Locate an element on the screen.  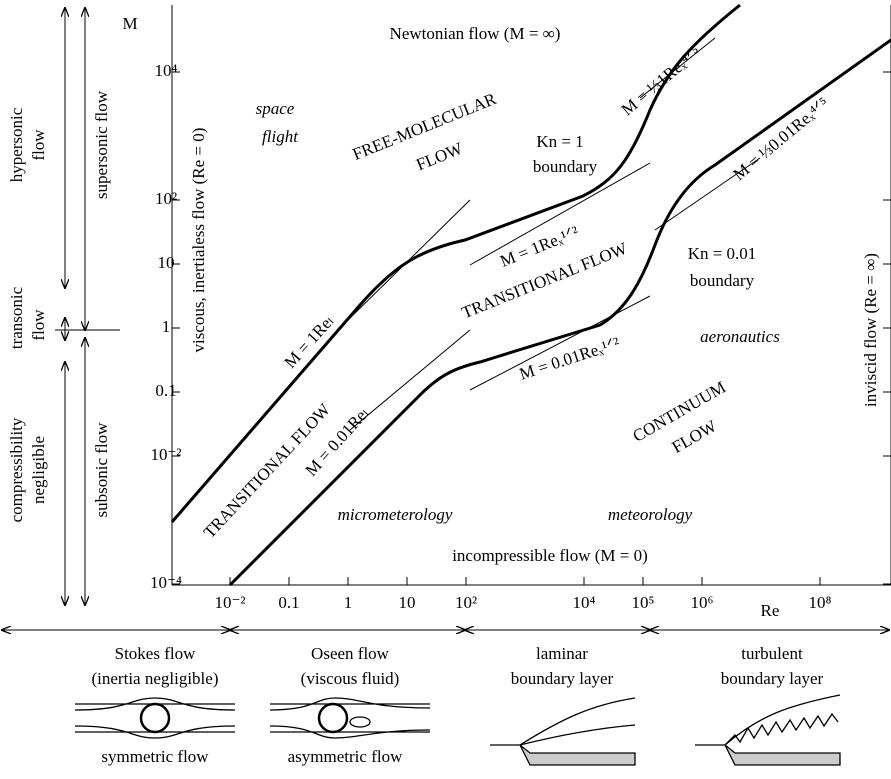
region-label: micrometerology is located at coordinates (395, 514).